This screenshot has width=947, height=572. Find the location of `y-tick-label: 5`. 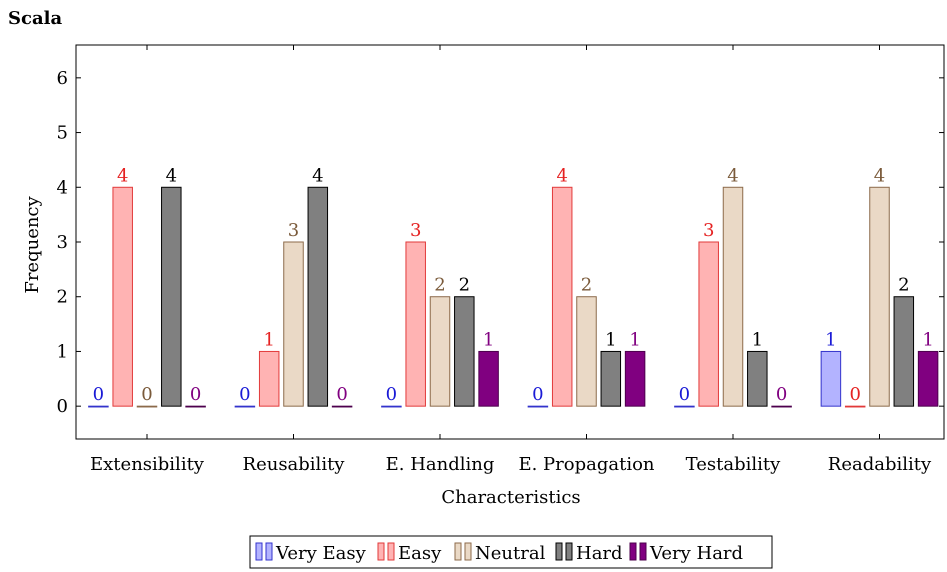

y-tick-label: 5 is located at coordinates (62, 133).